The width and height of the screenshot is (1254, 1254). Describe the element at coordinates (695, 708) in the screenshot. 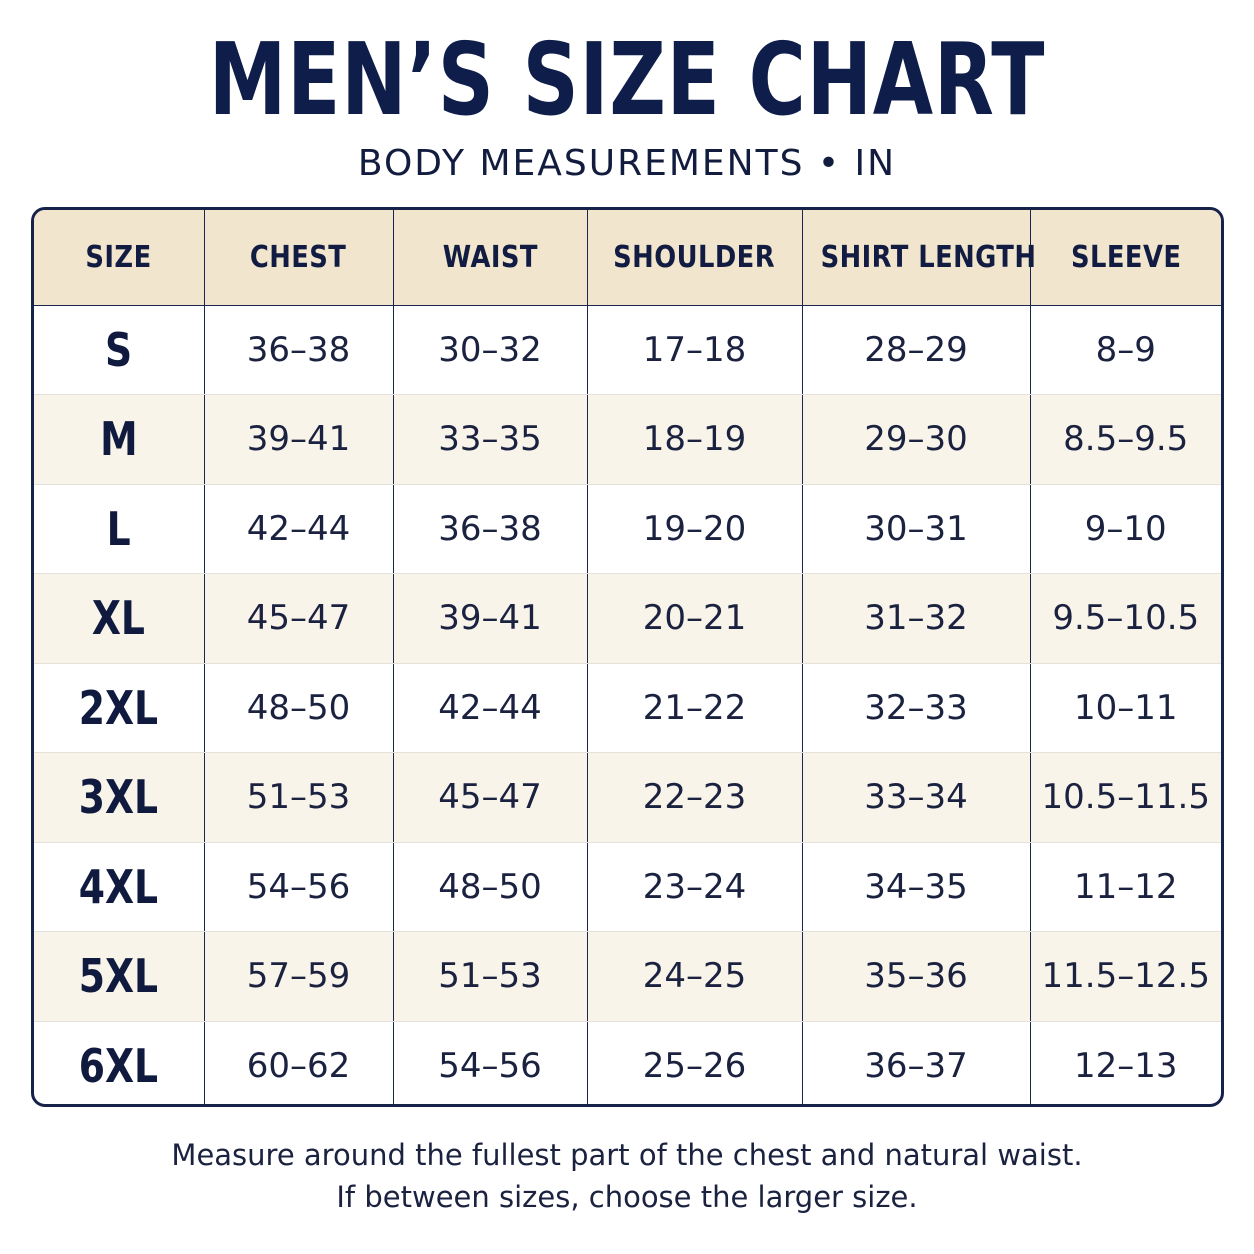

I see `shoulder-cell: 21–22` at that location.